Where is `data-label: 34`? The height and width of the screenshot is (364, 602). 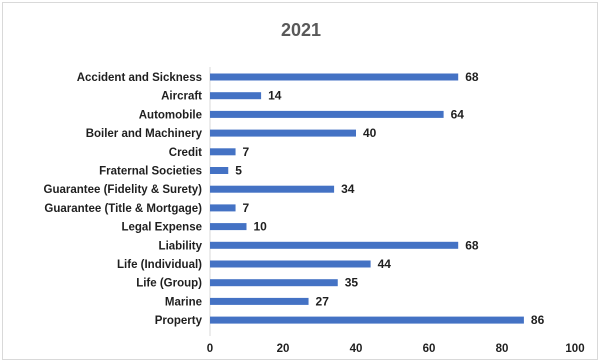
data-label: 34 is located at coordinates (348, 189).